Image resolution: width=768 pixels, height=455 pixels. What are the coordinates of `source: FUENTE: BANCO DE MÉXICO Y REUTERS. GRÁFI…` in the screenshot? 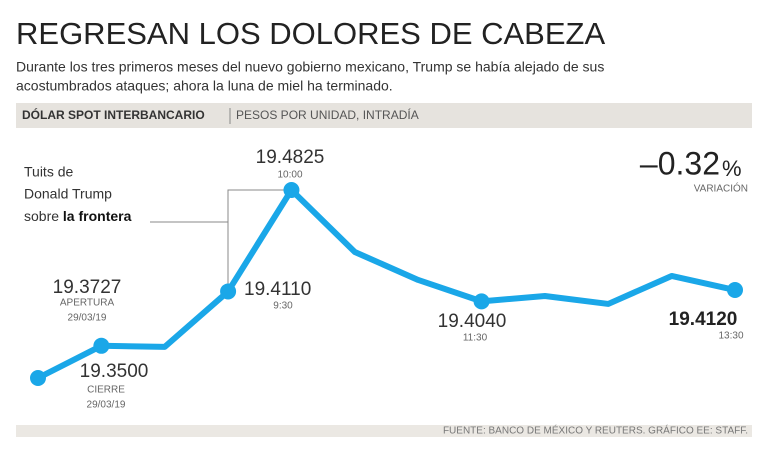 It's located at (595, 430).